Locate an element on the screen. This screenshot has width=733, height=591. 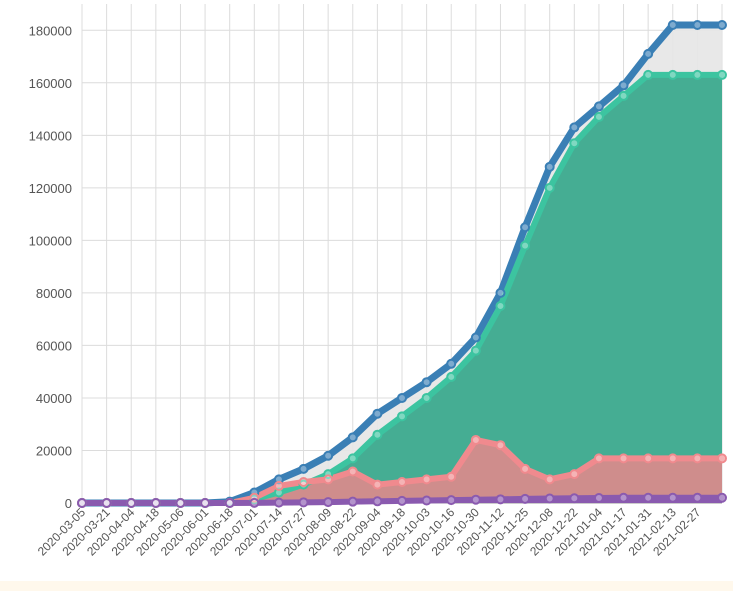
footer-strip is located at coordinates (366, 586).